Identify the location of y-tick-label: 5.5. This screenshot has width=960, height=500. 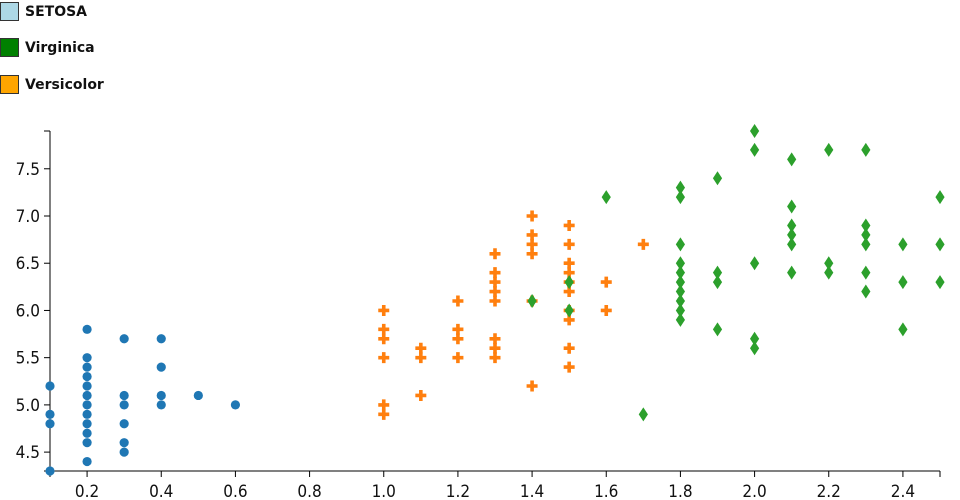
(28, 359).